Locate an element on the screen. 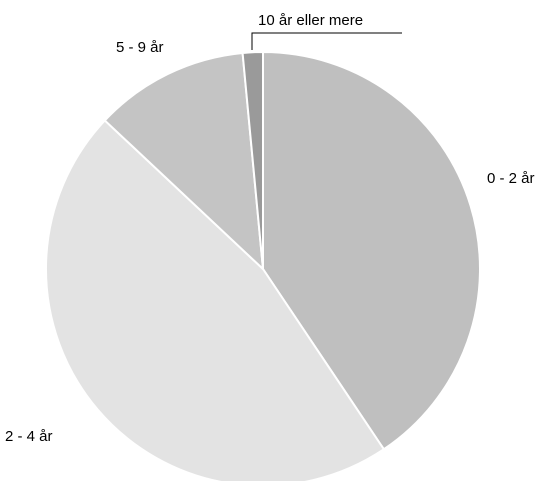 The image size is (544, 481). leader-line-10-aar-eller-mere is located at coordinates (326, 41).